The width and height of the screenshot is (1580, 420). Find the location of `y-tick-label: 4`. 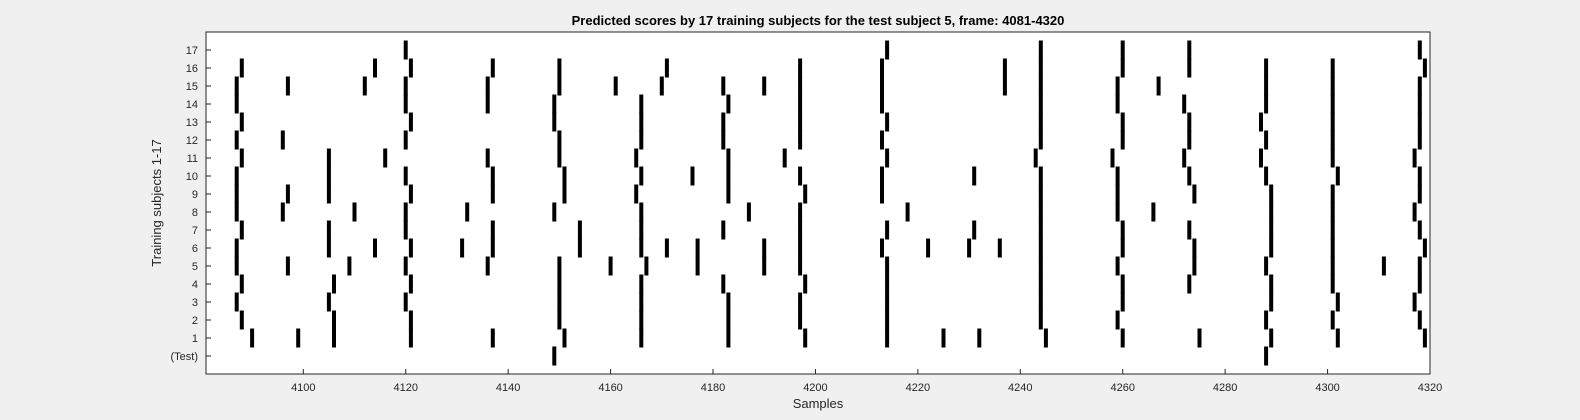

y-tick-label: 4 is located at coordinates (195, 285).